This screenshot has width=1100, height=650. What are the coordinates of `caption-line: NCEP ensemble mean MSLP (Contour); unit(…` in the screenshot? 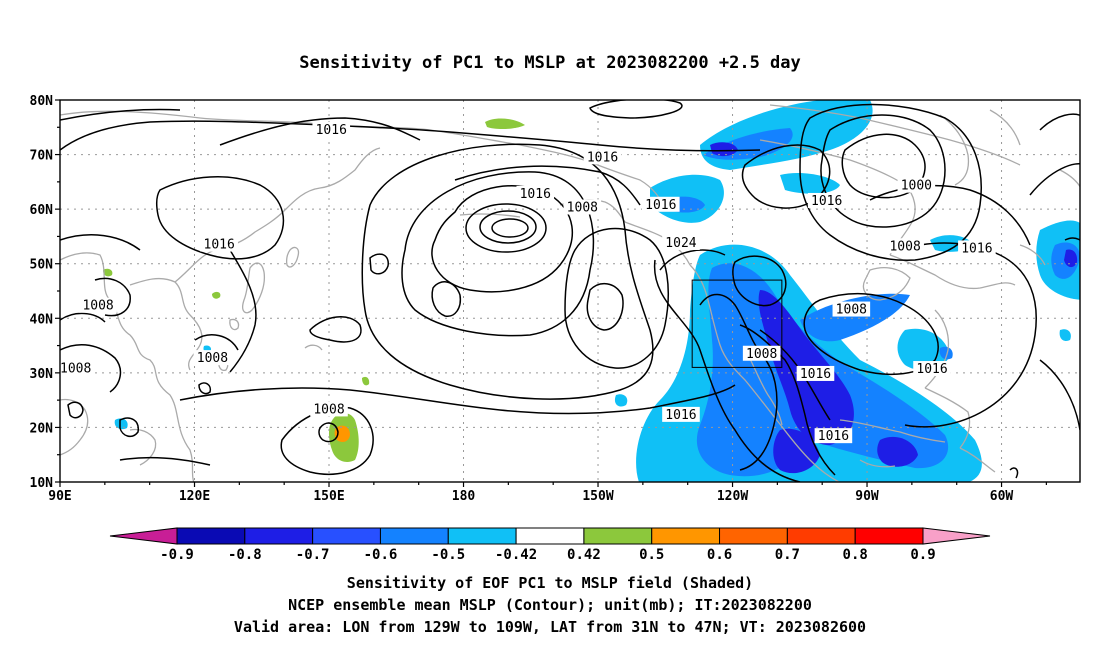 It's located at (550, 605).